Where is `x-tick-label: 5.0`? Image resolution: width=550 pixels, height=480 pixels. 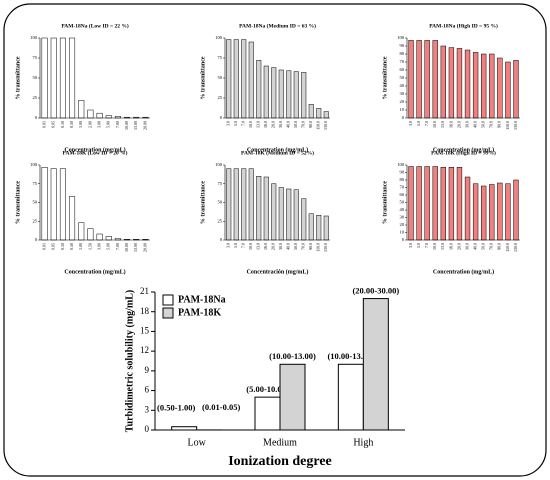
x-tick-label: 5.0 is located at coordinates (235, 245).